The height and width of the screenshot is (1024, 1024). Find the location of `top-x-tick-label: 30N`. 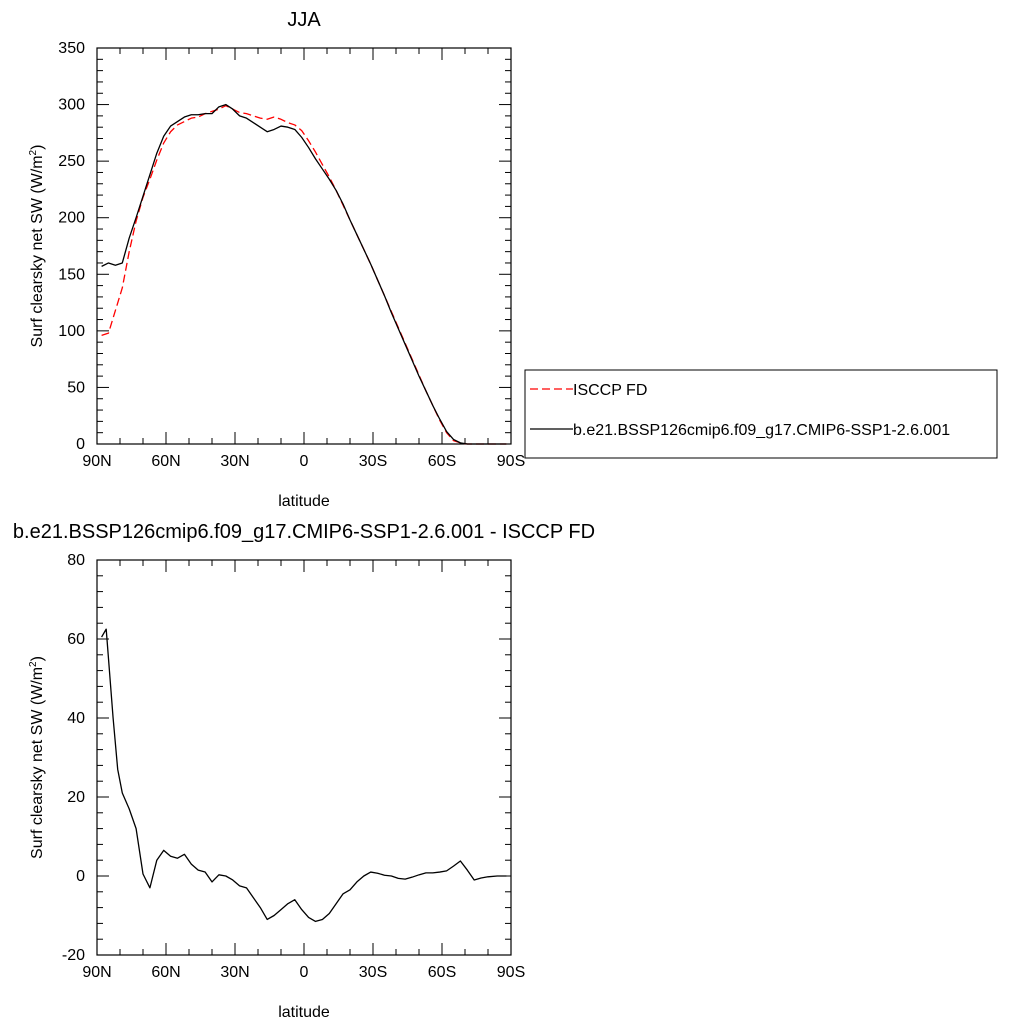

top-x-tick-label: 30N is located at coordinates (234, 461).